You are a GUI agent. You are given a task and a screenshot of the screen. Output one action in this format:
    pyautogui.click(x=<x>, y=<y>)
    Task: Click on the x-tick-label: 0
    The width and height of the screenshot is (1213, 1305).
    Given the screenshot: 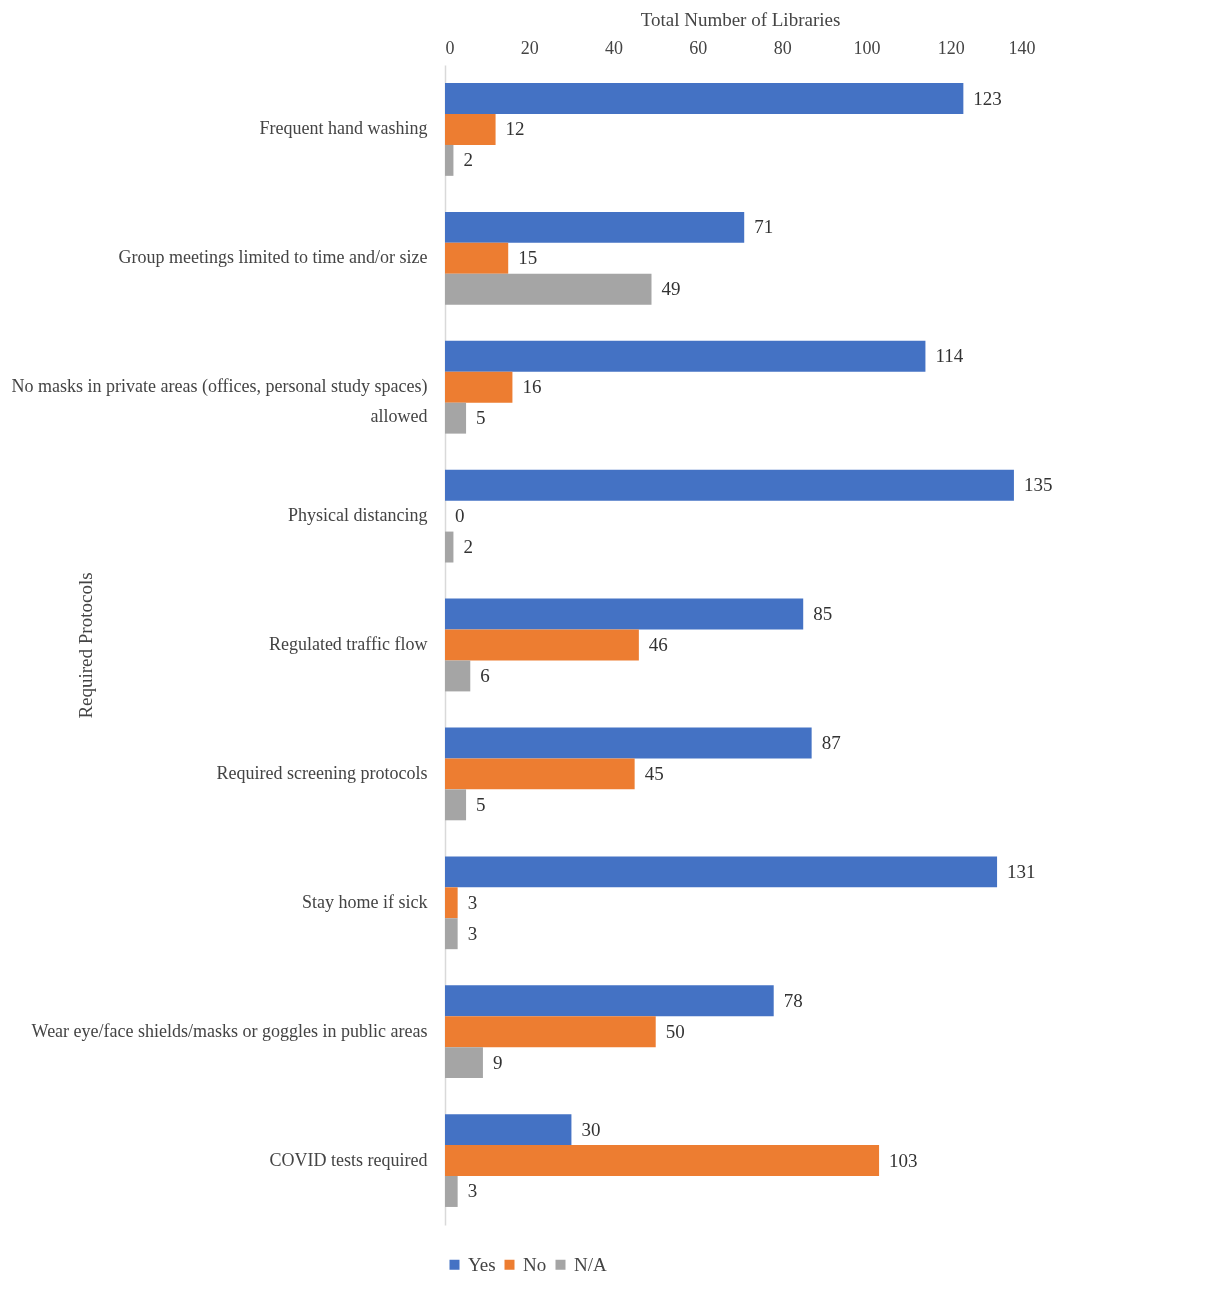 What is the action you would take?
    pyautogui.click(x=450, y=47)
    